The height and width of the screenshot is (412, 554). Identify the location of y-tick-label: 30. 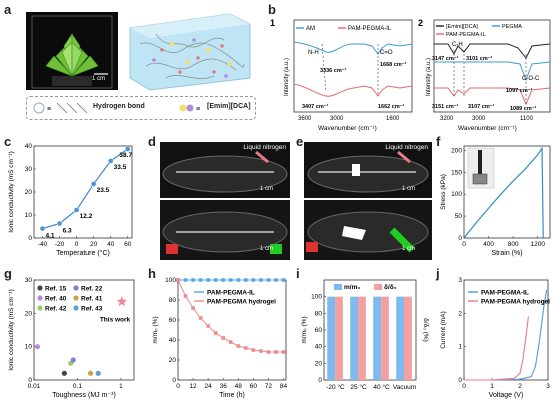
(29, 169).